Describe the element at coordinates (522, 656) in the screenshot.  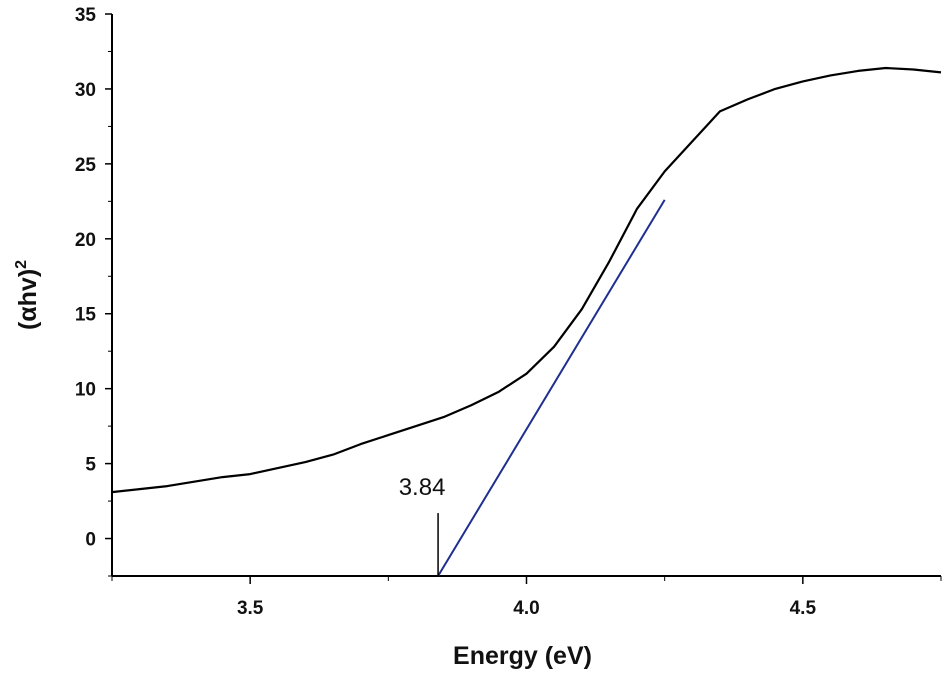
I see `x-axis-title: Energy (eV)` at that location.